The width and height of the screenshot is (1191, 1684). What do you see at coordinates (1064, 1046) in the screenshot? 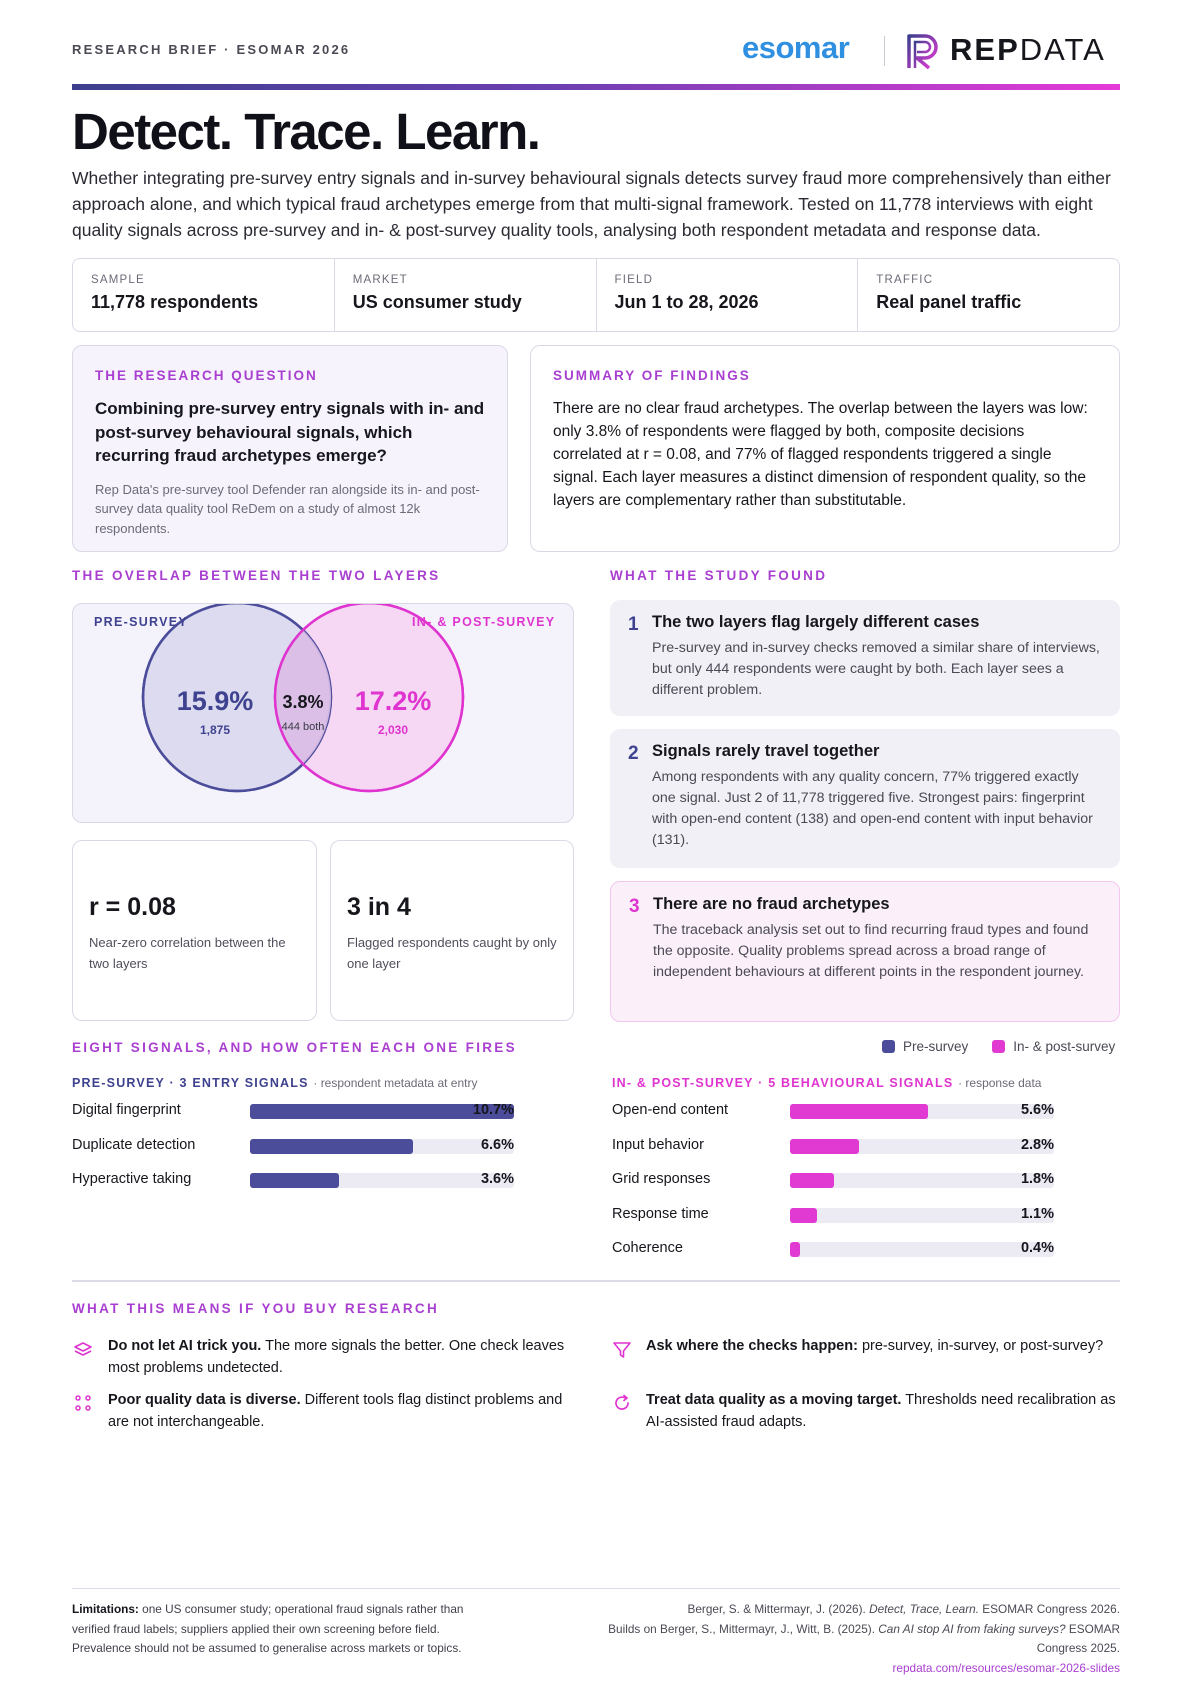
I see `legend-label-post: In- & post-survey` at bounding box center [1064, 1046].